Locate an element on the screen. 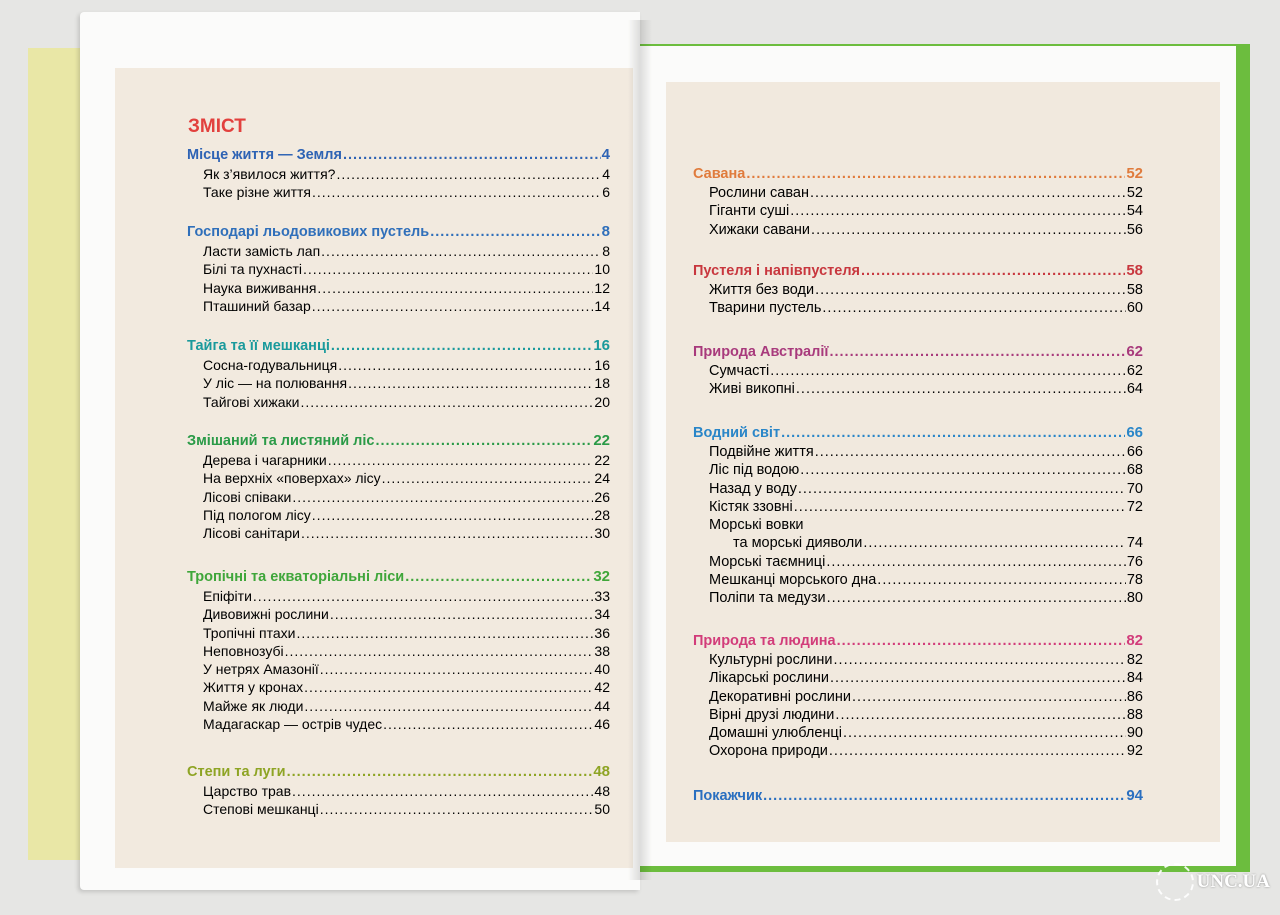 The image size is (1280, 915). entry-page: 28 is located at coordinates (602, 514).